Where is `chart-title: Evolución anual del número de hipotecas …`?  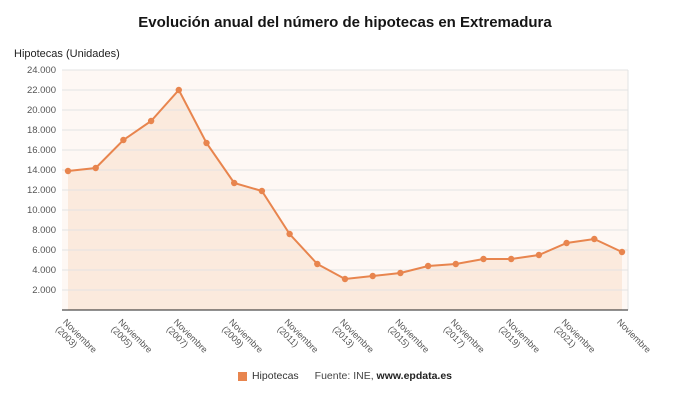
chart-title: Evolución anual del número de hipotecas … is located at coordinates (345, 22).